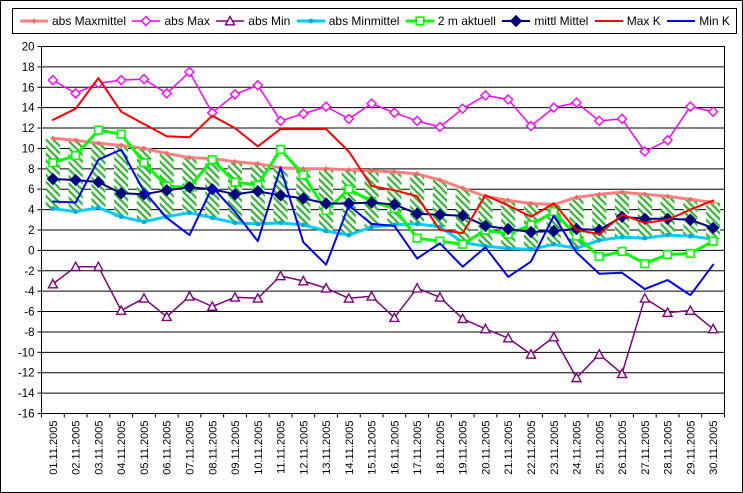 Image resolution: width=743 pixels, height=493 pixels. Describe the element at coordinates (681, 21) in the screenshot. I see `legend-glyph-min_k` at that location.